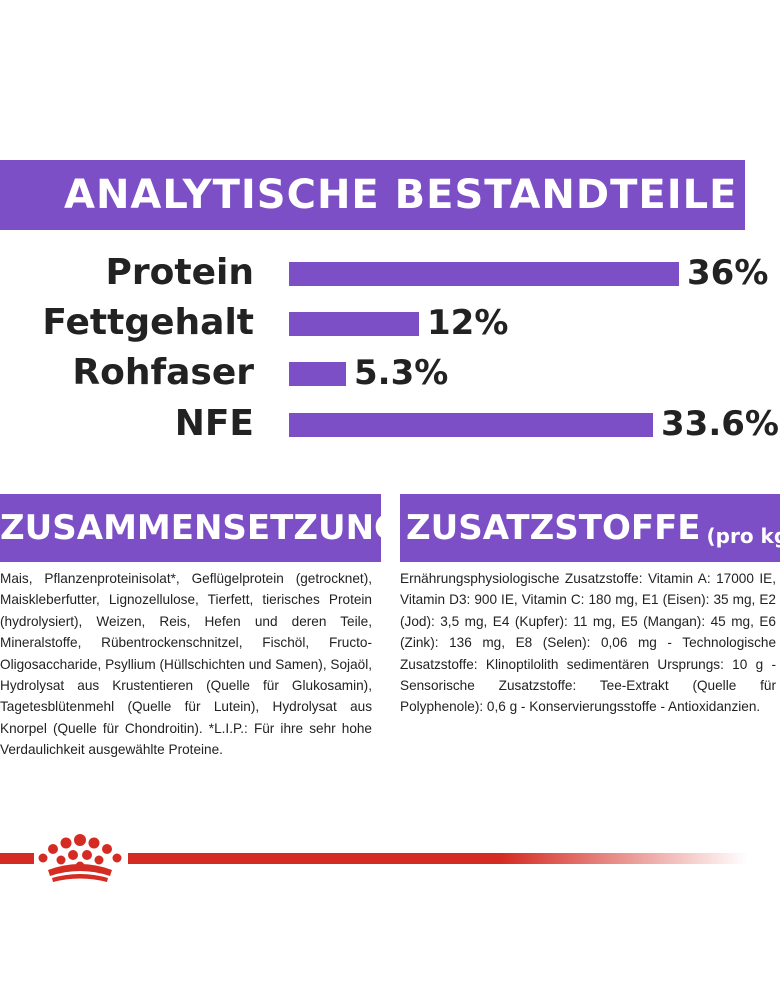  What do you see at coordinates (80, 858) in the screenshot?
I see `royal-canin-crown-icon` at bounding box center [80, 858].